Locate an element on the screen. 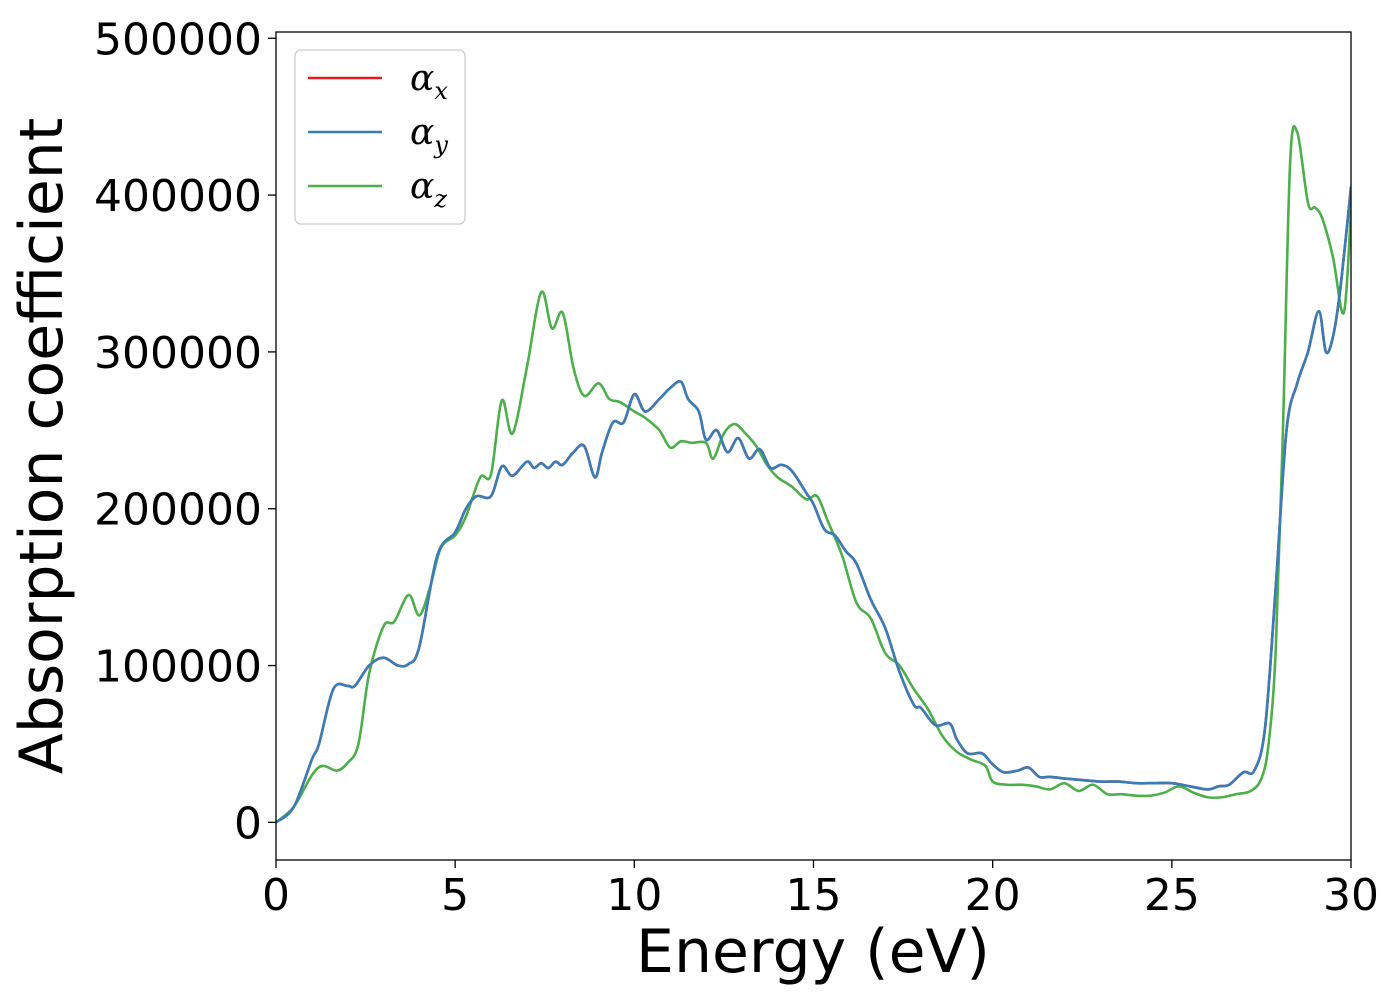 The image size is (1400, 1000). y-tick-label: 200000 is located at coordinates (178, 510).